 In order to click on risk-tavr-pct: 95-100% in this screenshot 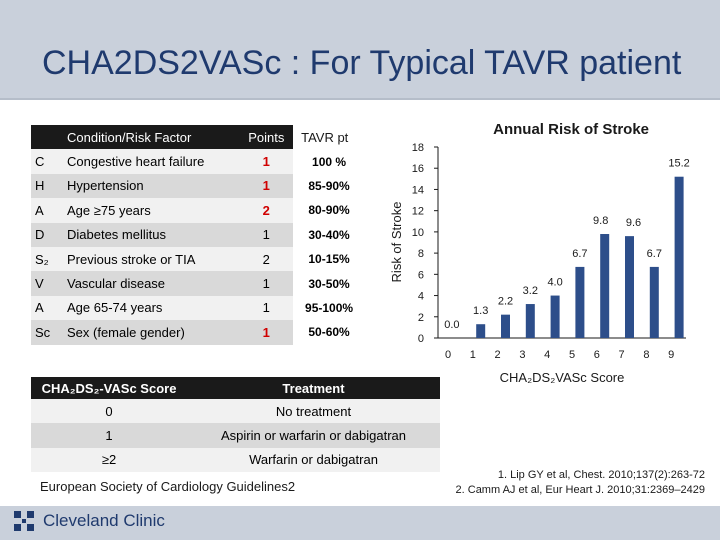, I will do `click(329, 308)`.